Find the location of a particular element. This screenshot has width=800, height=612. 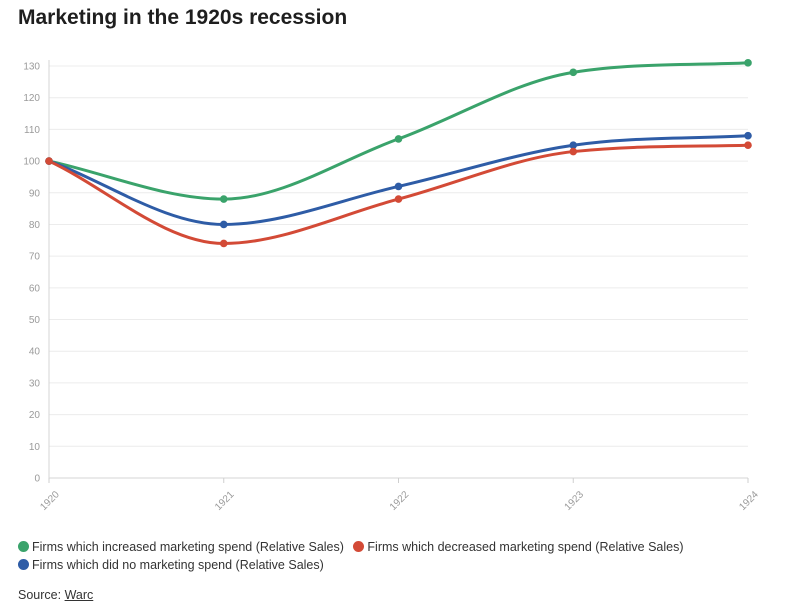

x-tick-label: 1920 is located at coordinates (50, 501).